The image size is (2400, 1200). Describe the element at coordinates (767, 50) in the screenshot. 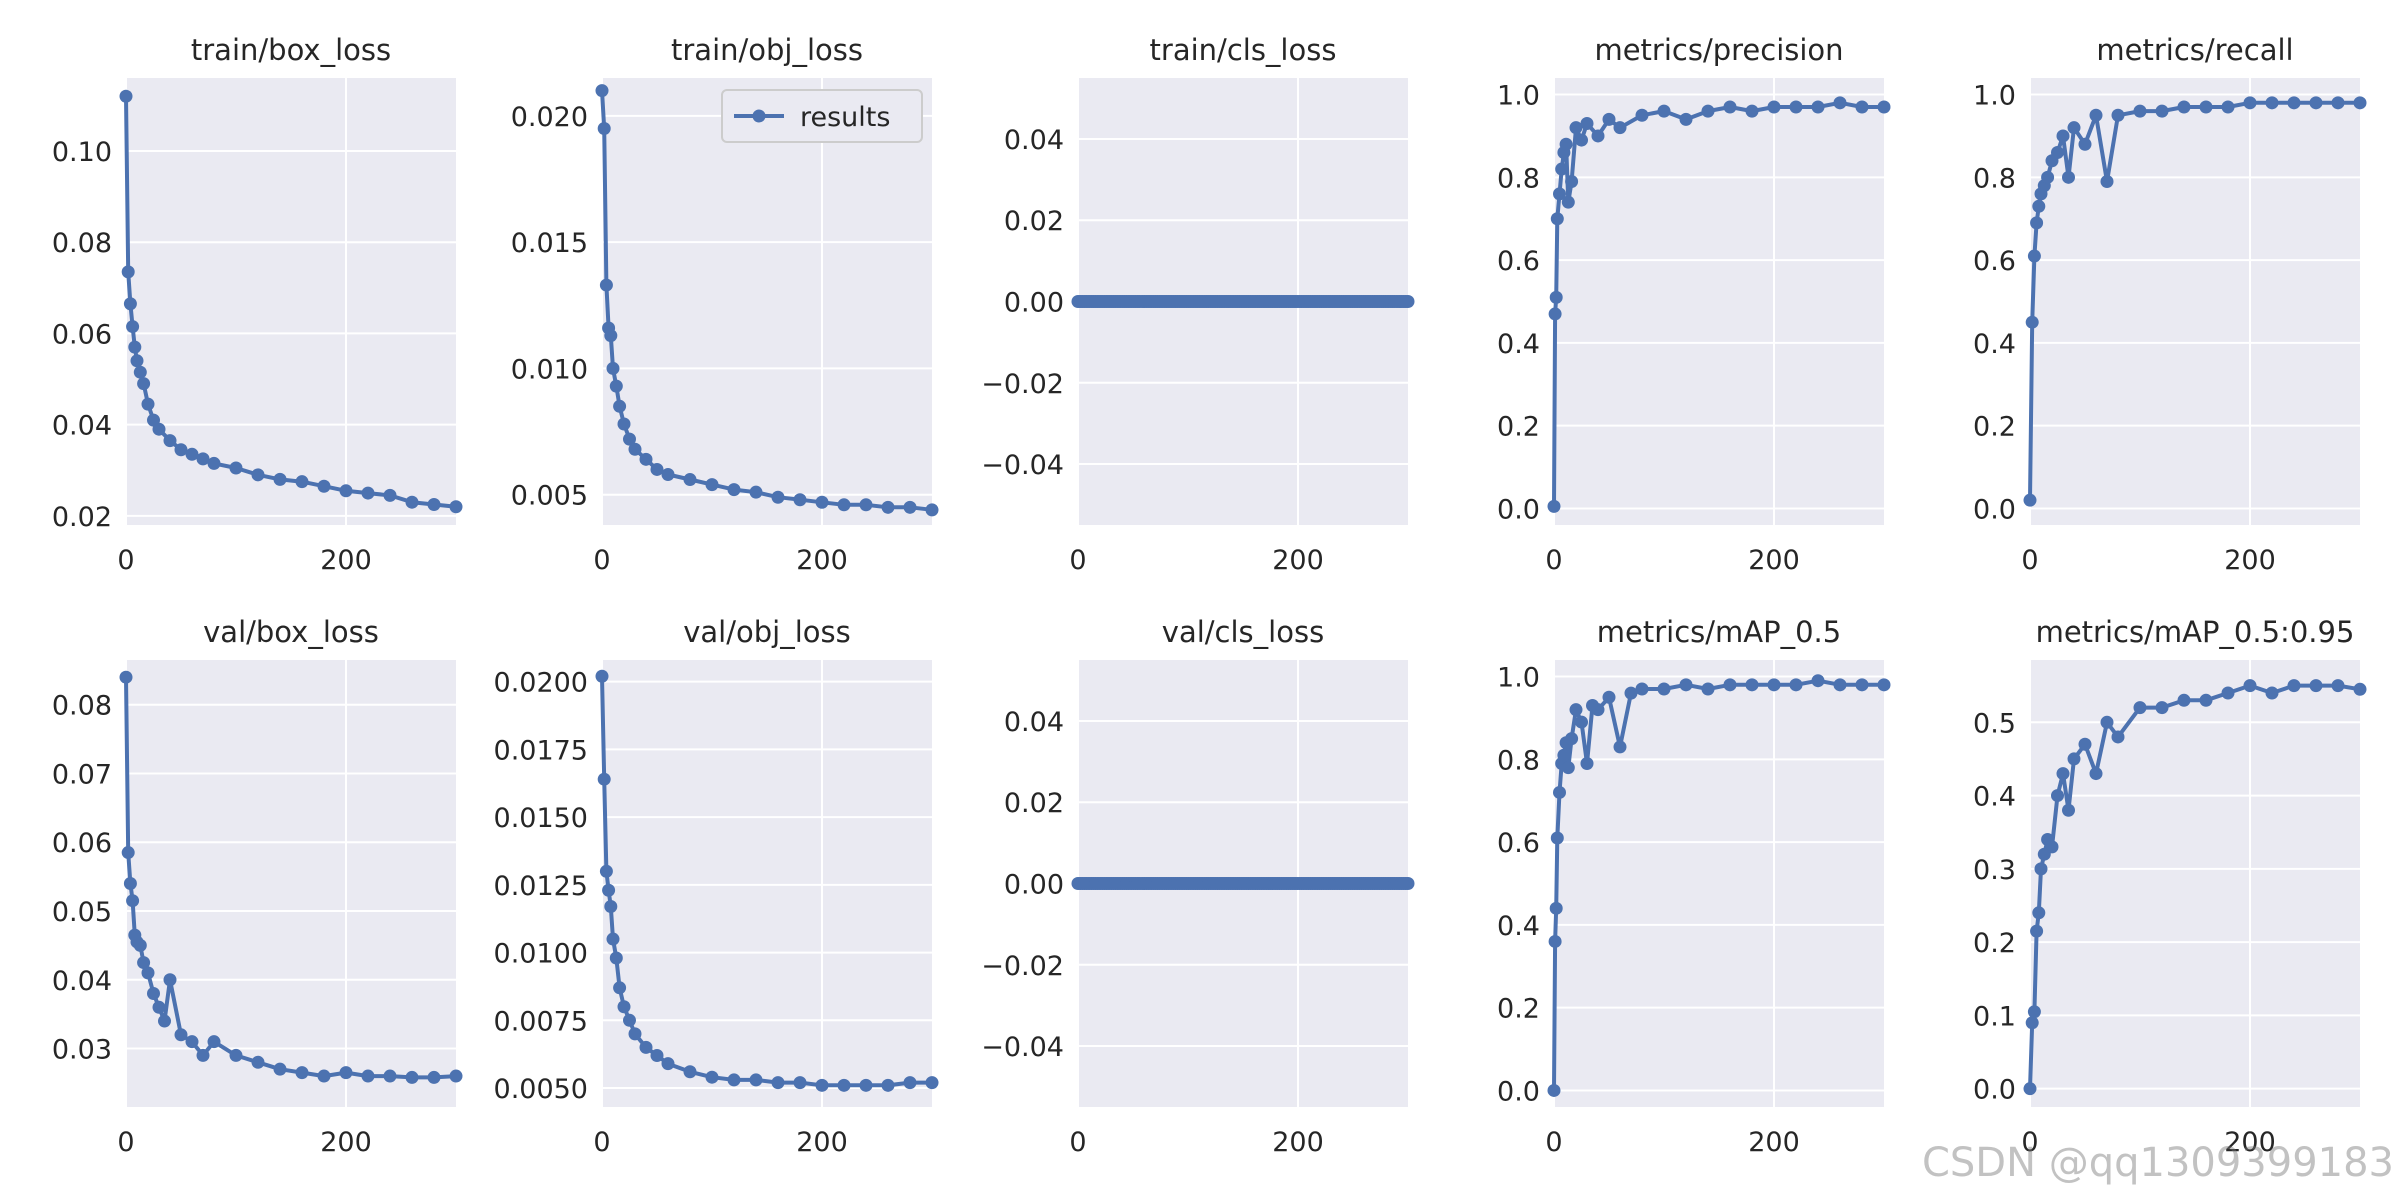

I see `chart-title: train/obj_loss` at that location.